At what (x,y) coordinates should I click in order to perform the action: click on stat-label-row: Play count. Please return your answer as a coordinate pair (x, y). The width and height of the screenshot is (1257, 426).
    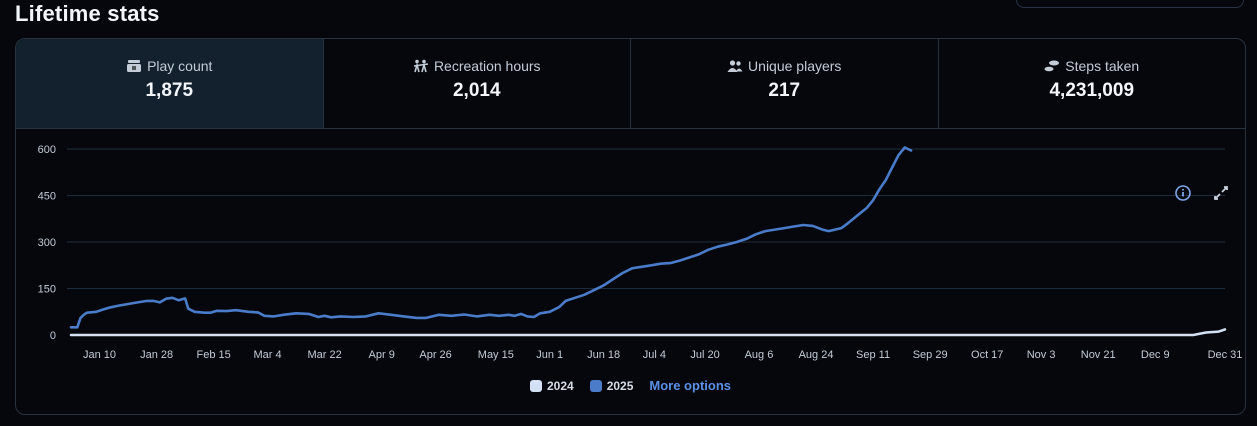
    Looking at the image, I should click on (169, 66).